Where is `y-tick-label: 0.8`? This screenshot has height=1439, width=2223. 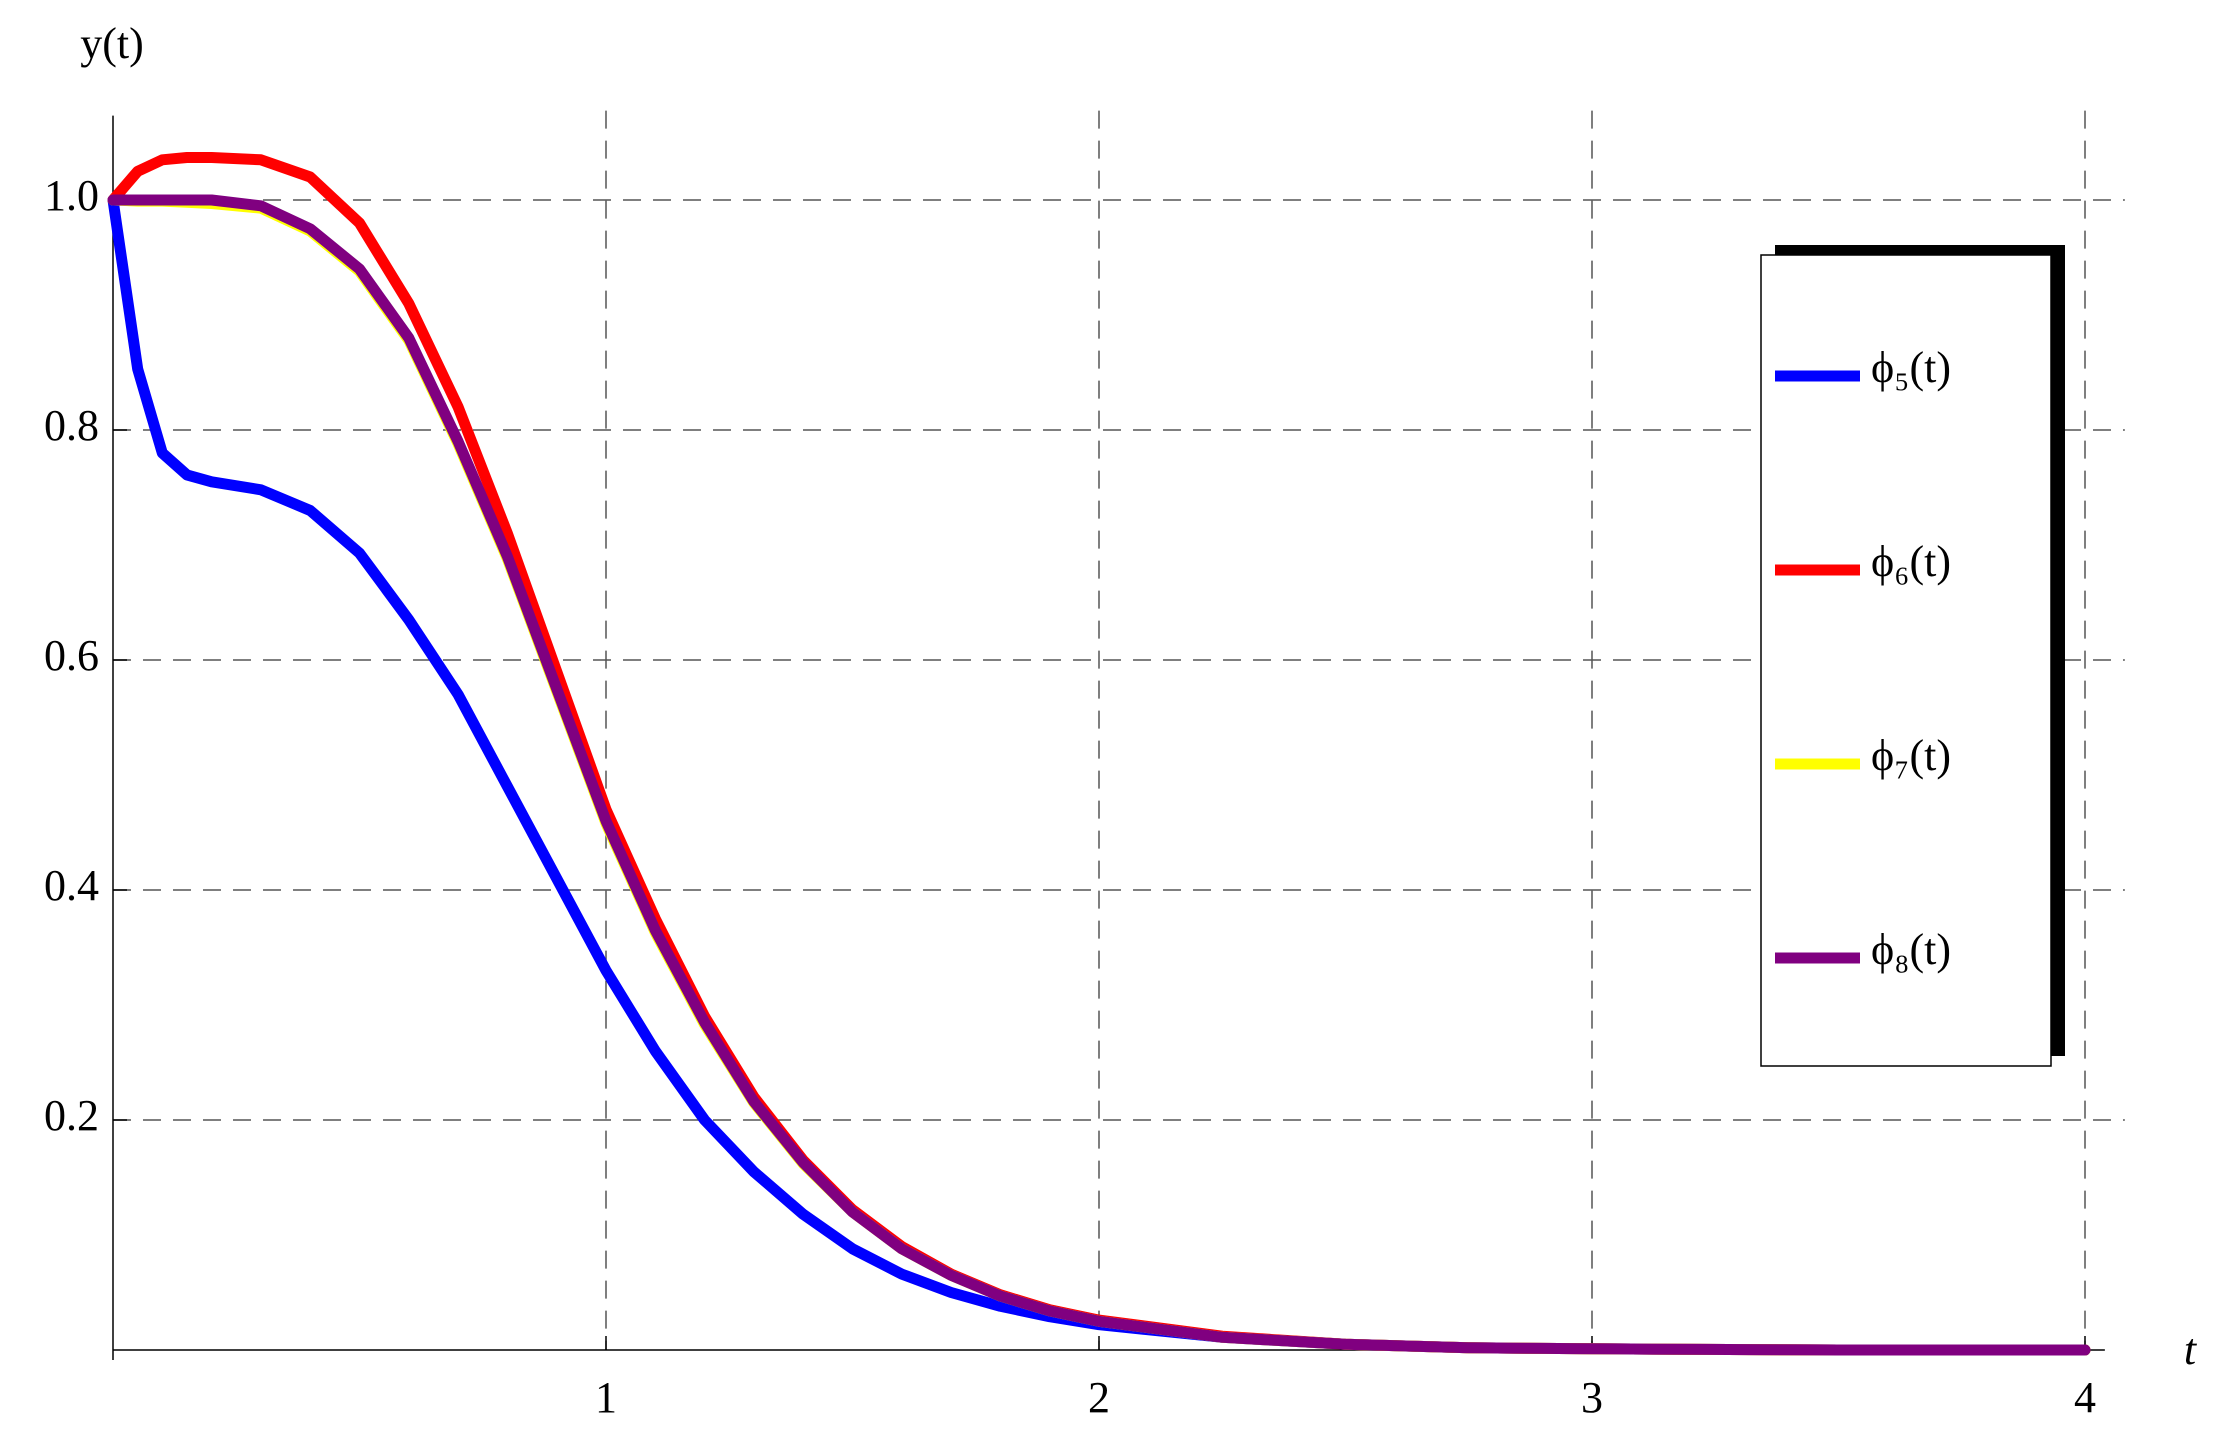 y-tick-label: 0.8 is located at coordinates (71, 425).